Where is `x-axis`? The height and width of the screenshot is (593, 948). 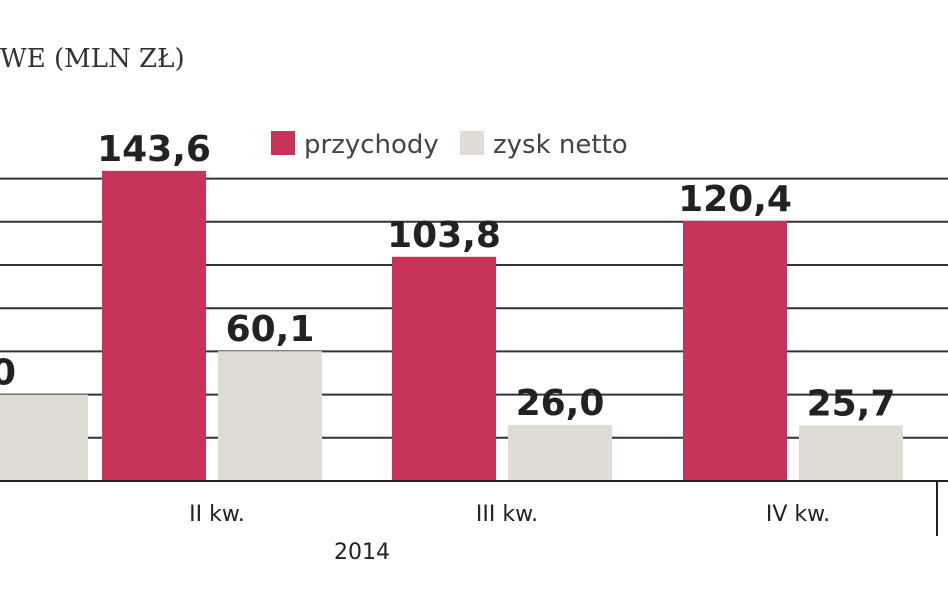
x-axis is located at coordinates (474, 508).